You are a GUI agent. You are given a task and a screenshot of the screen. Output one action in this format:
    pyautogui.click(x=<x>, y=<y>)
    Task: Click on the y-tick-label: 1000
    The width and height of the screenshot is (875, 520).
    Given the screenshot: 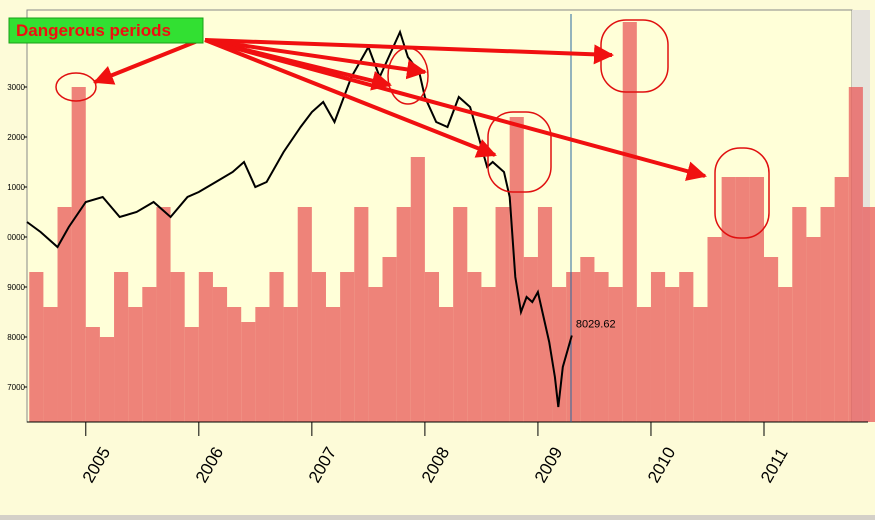 What is the action you would take?
    pyautogui.click(x=16, y=187)
    